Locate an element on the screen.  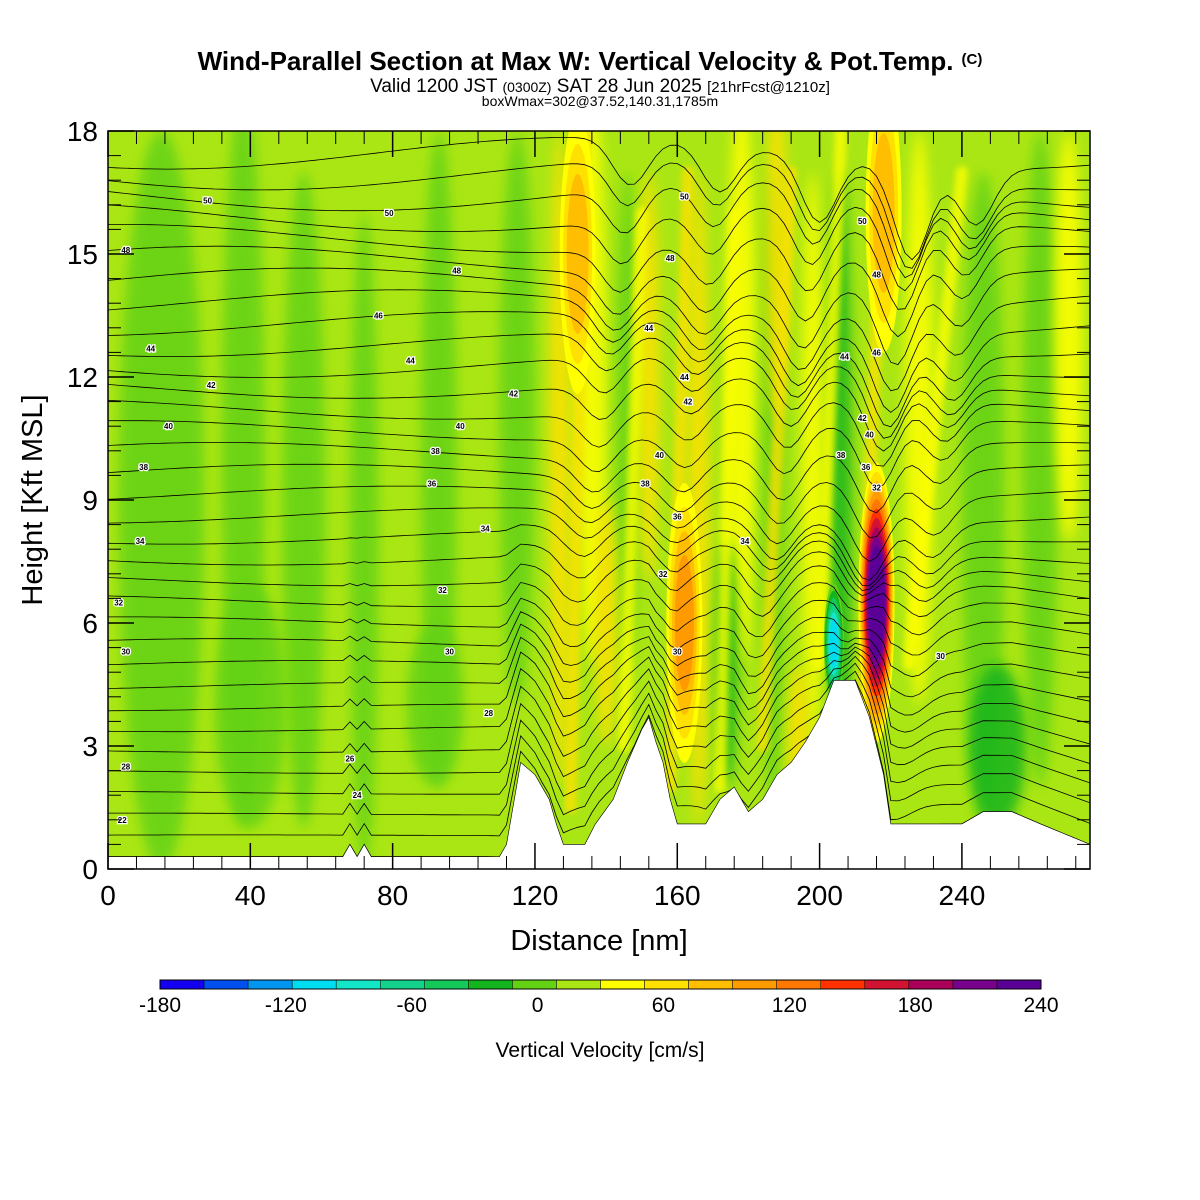
x-tick-label: 0 is located at coordinates (108, 895).